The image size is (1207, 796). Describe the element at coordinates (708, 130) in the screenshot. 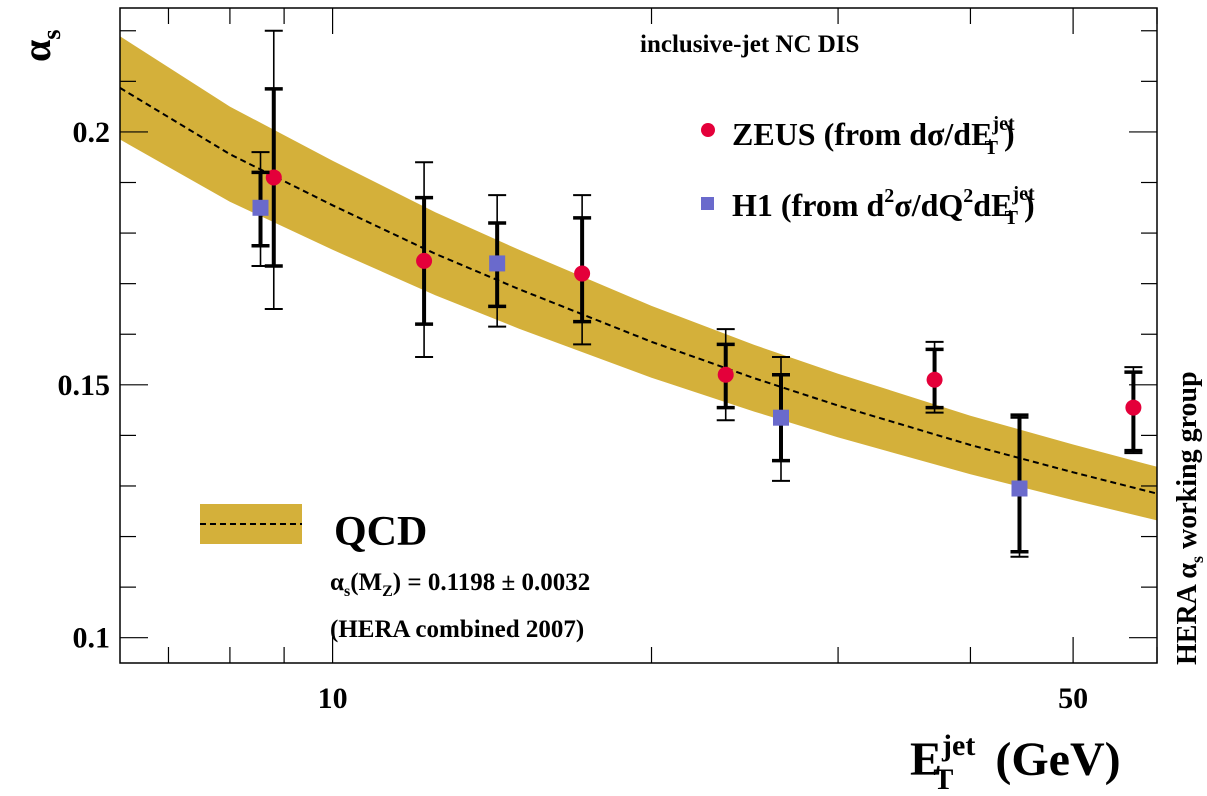

I see `legend-zeus-marker` at that location.